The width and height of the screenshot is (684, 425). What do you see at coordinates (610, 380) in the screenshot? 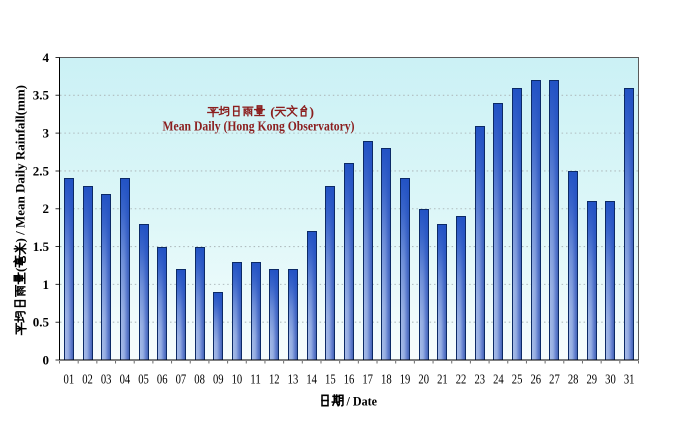
I see `svg-text: 30` at bounding box center [610, 380].